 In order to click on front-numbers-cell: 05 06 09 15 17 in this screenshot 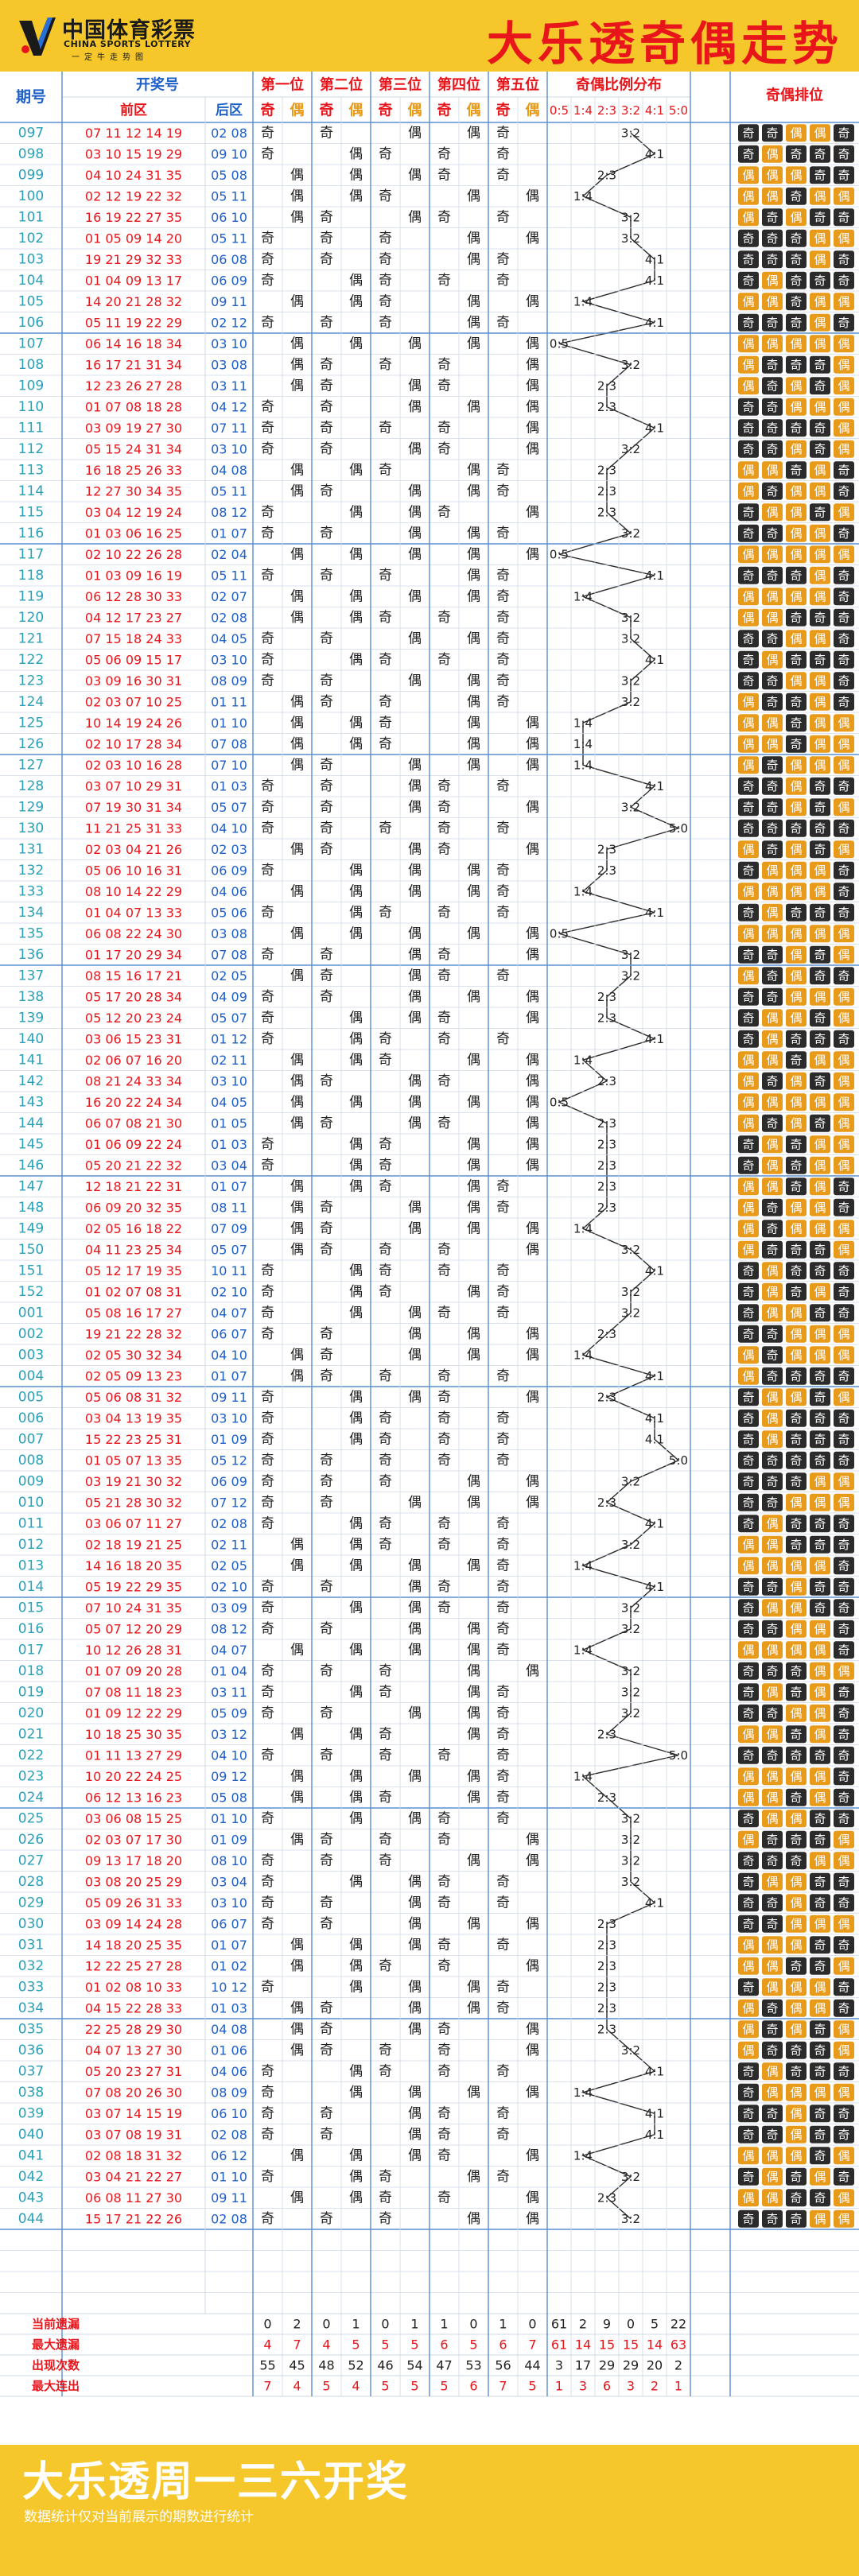, I will do `click(133, 660)`.